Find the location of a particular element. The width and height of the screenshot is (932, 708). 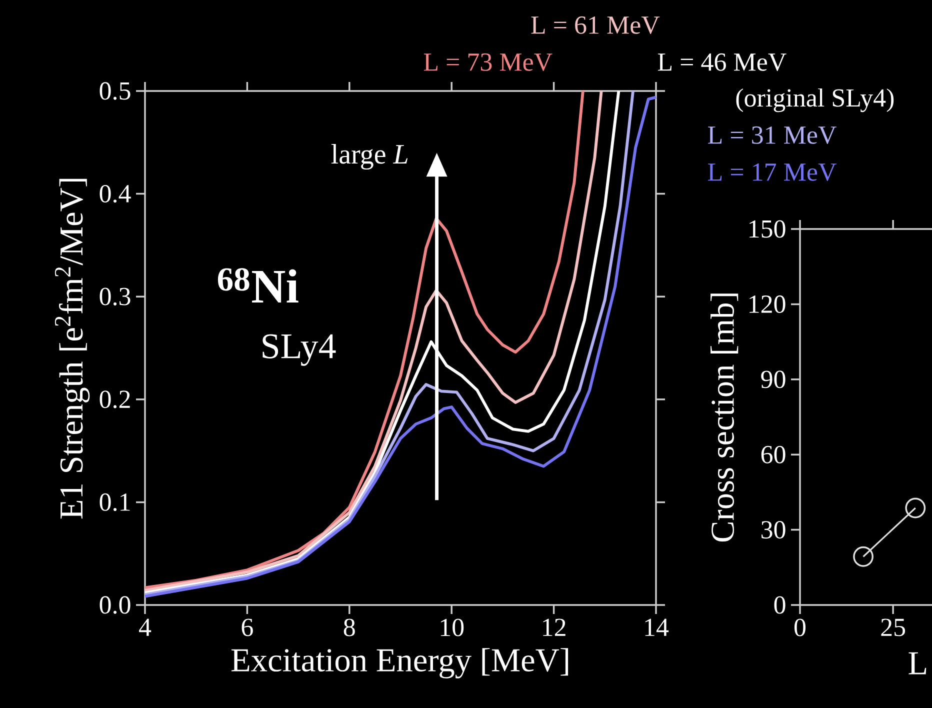

y-tick-label: 30 is located at coordinates (774, 530).